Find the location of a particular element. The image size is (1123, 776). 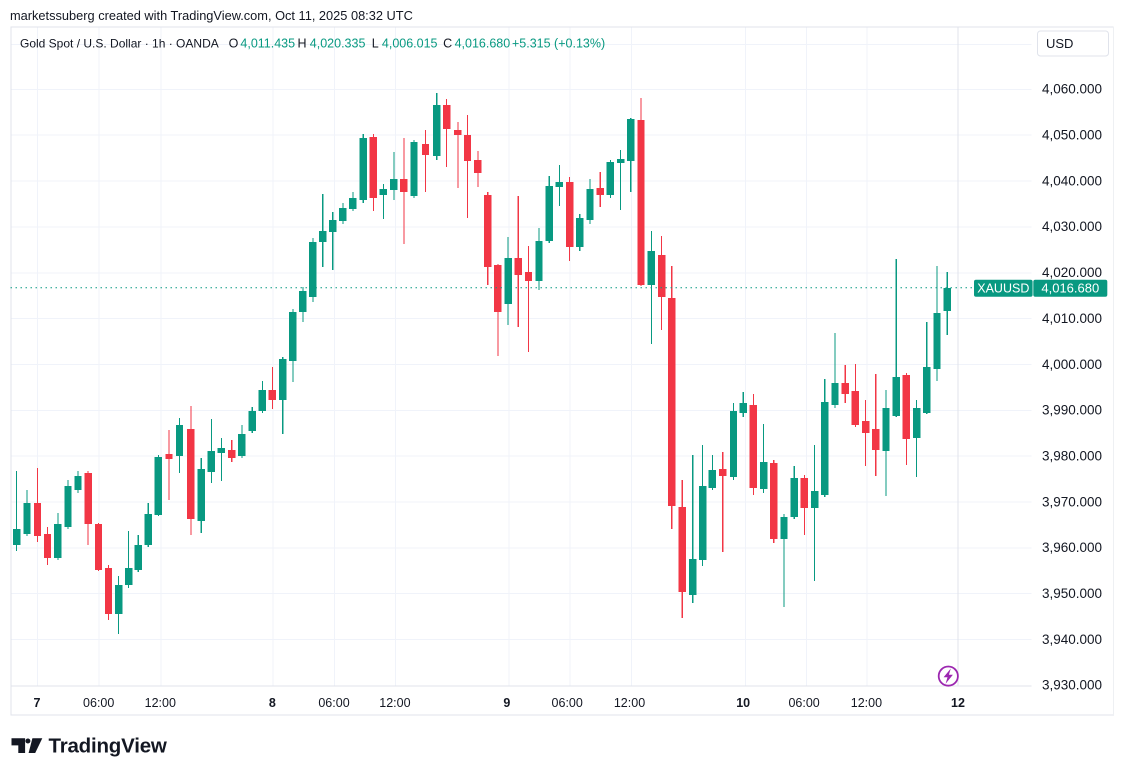

svg-text: 12 is located at coordinates (958, 703).